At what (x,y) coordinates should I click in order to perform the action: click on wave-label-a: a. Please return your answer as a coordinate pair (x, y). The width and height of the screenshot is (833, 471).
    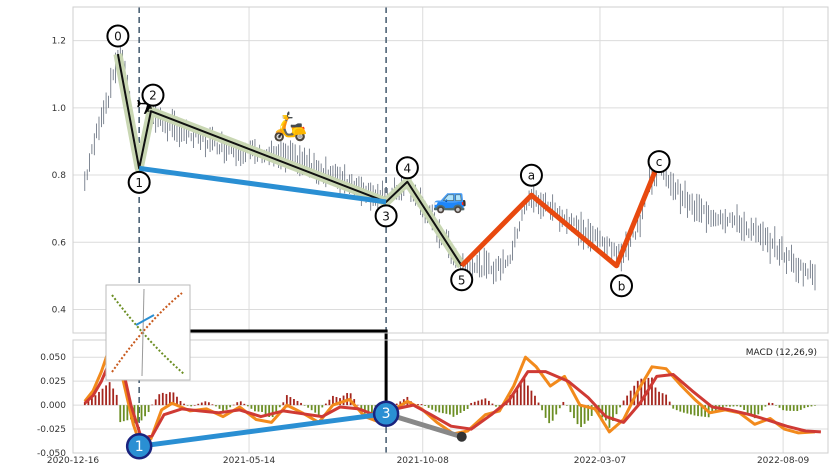
    Looking at the image, I should click on (531, 175).